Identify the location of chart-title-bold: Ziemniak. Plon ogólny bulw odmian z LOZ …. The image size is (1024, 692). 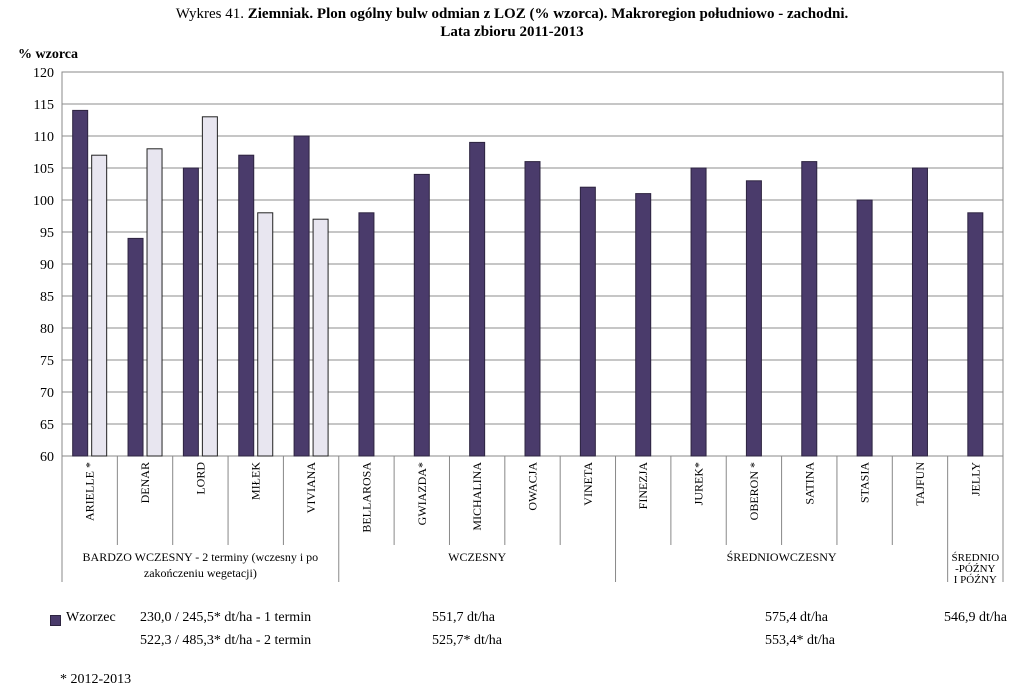
(548, 14).